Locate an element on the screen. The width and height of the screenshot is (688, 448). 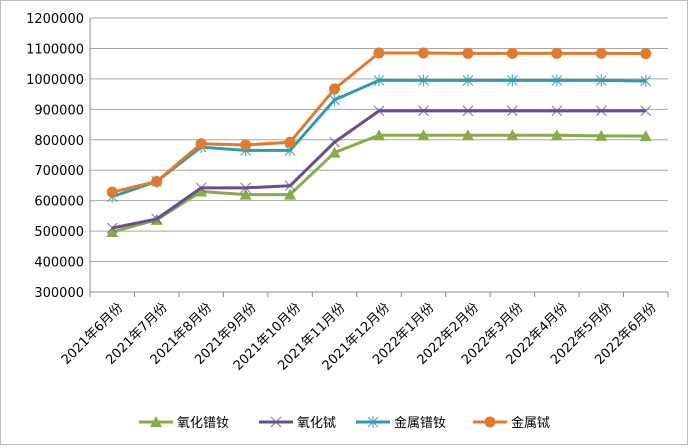
y-tick-label: 900000 is located at coordinates (59, 110).